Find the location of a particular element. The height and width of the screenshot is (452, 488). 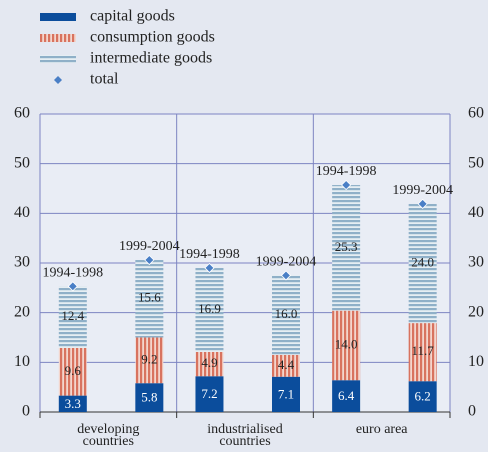

legend-label: total is located at coordinates (104, 79).